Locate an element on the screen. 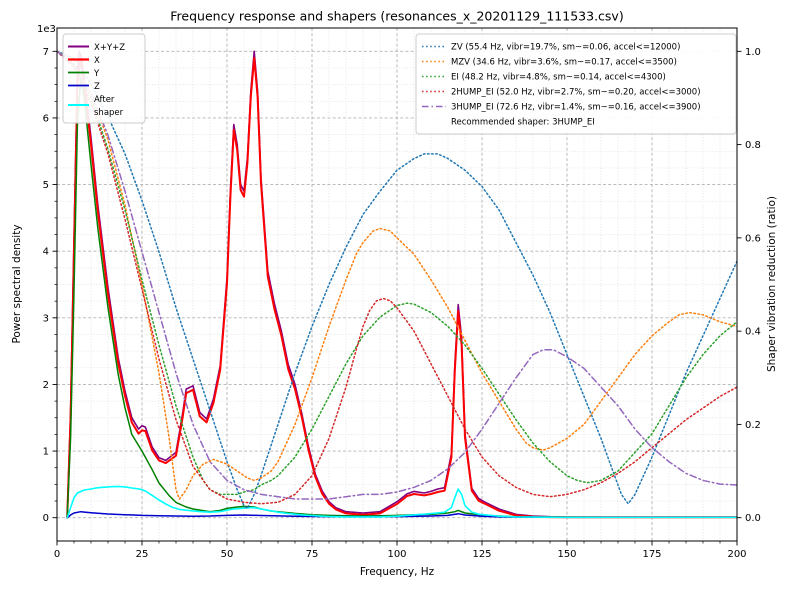 The height and width of the screenshot is (600, 800). y-left-tick-label: 7 is located at coordinates (46, 52).